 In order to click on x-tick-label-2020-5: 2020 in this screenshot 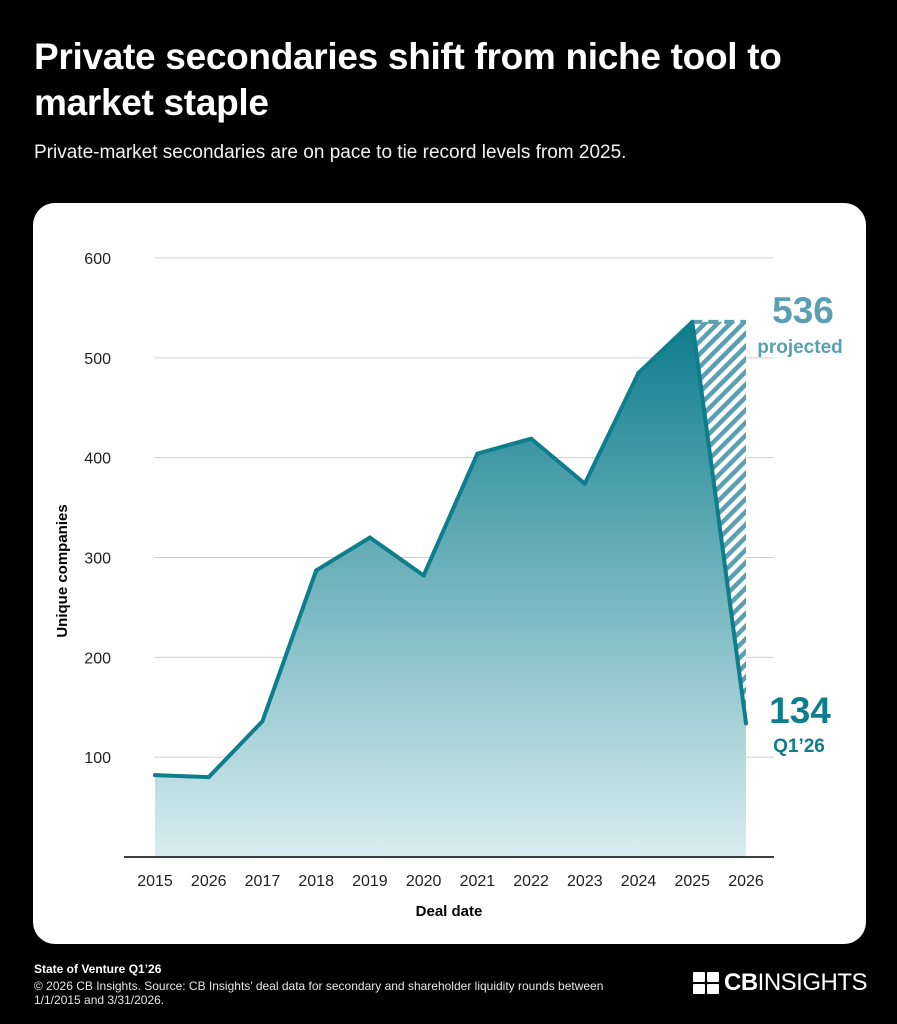, I will do `click(424, 881)`.